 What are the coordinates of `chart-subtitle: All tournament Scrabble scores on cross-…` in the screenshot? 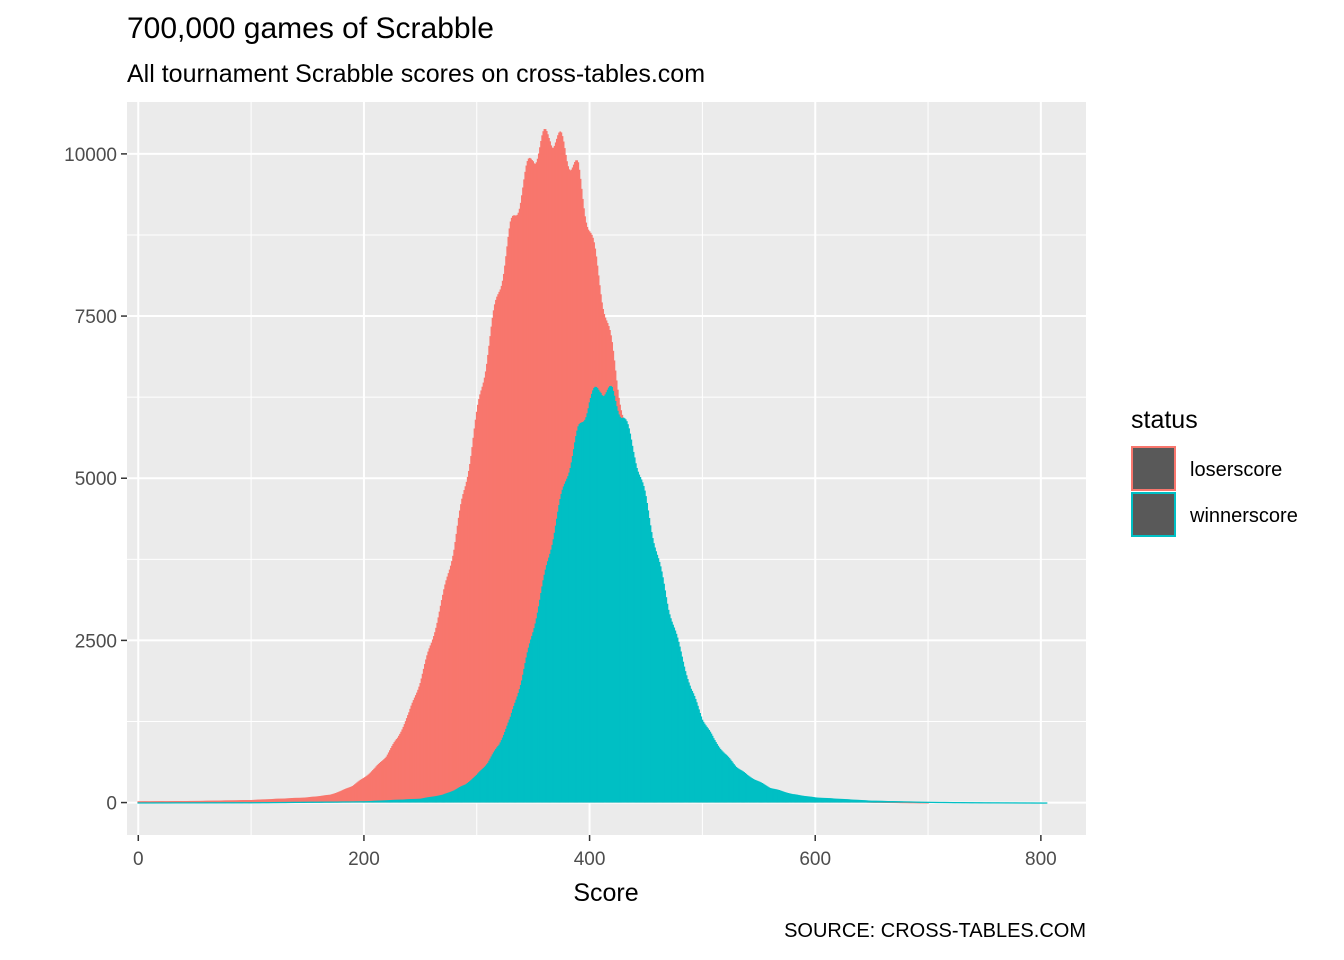 It's located at (416, 74).